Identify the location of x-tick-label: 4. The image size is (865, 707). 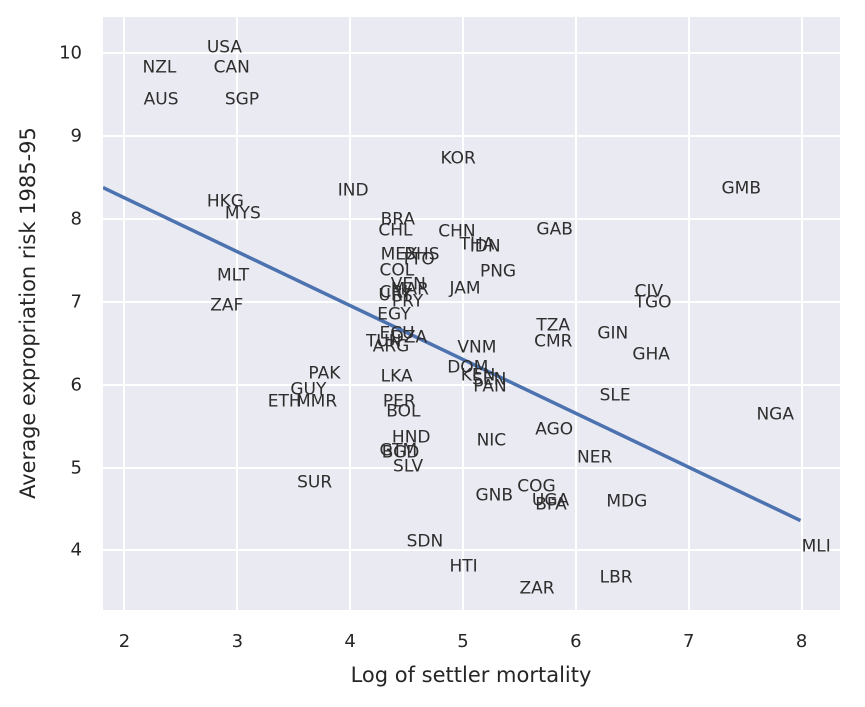
(350, 641).